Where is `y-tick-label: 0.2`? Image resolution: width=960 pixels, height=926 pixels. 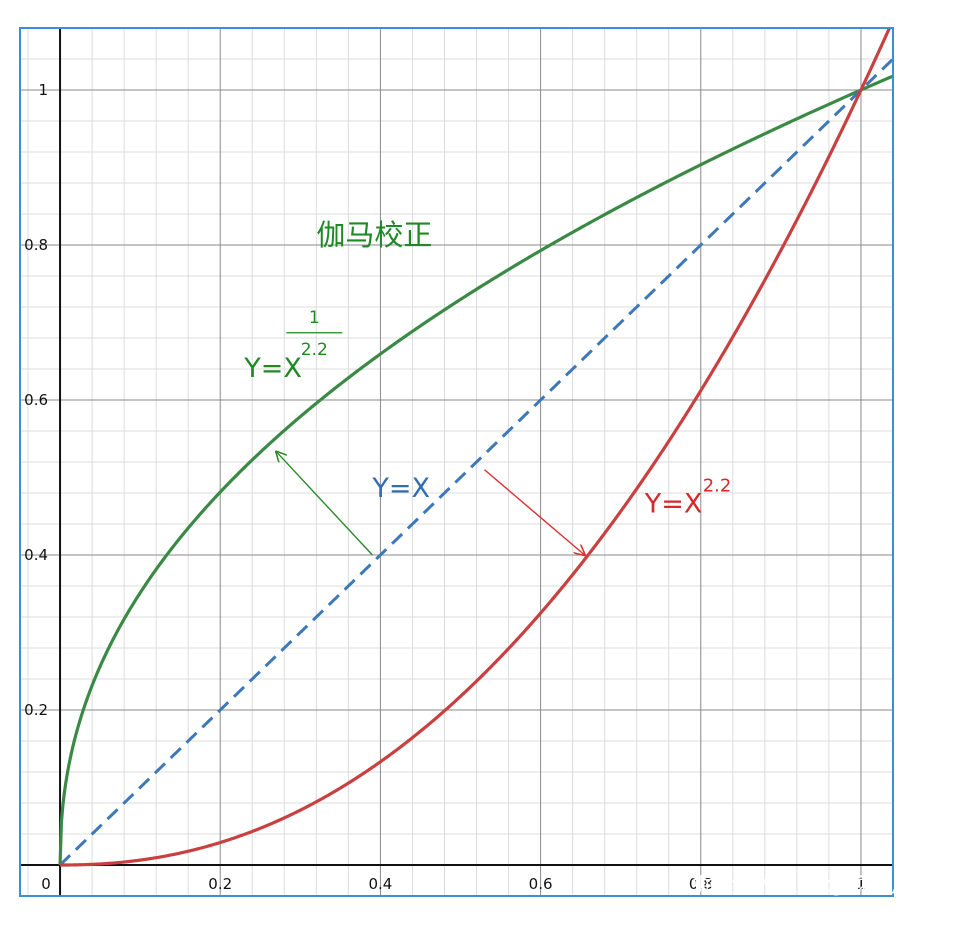
y-tick-label: 0.2 is located at coordinates (36, 710).